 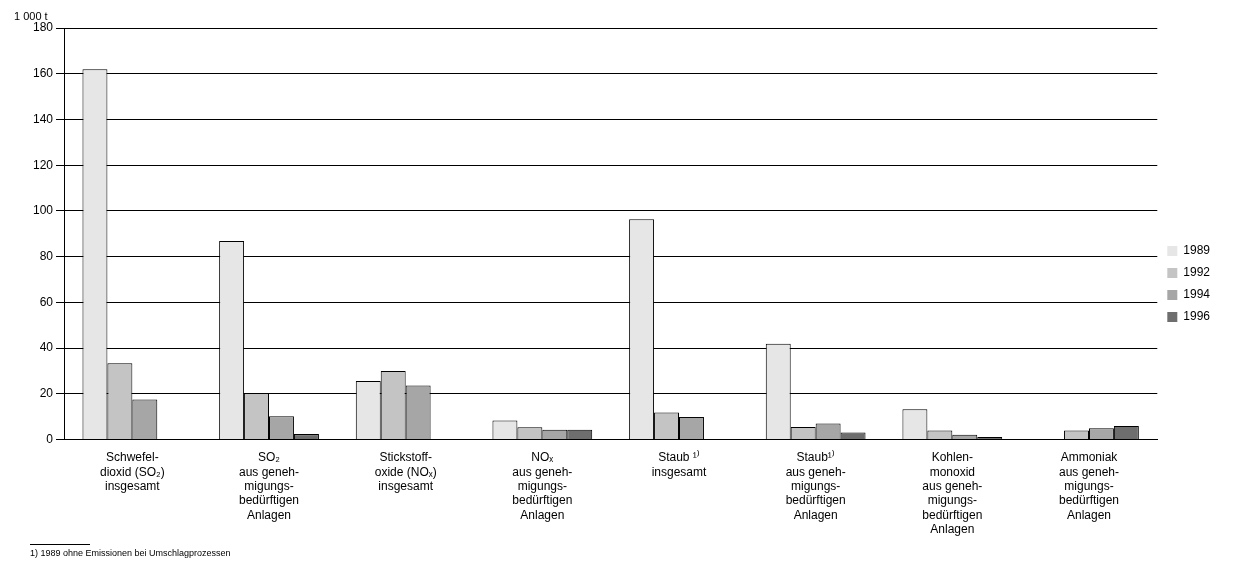 What do you see at coordinates (46, 255) in the screenshot?
I see `y-tick-label: 80` at bounding box center [46, 255].